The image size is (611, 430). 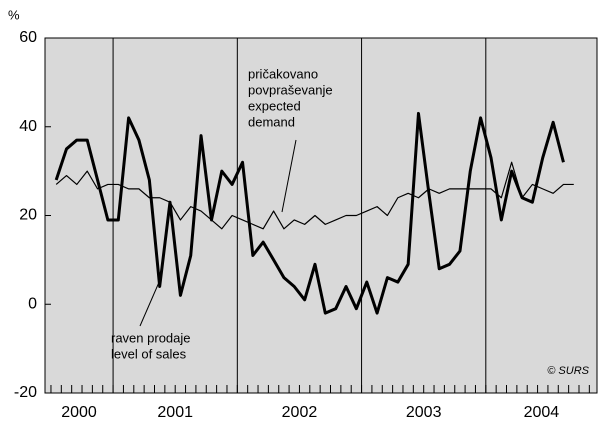 What do you see at coordinates (14, 14) in the screenshot?
I see `y-unit: %` at bounding box center [14, 14].